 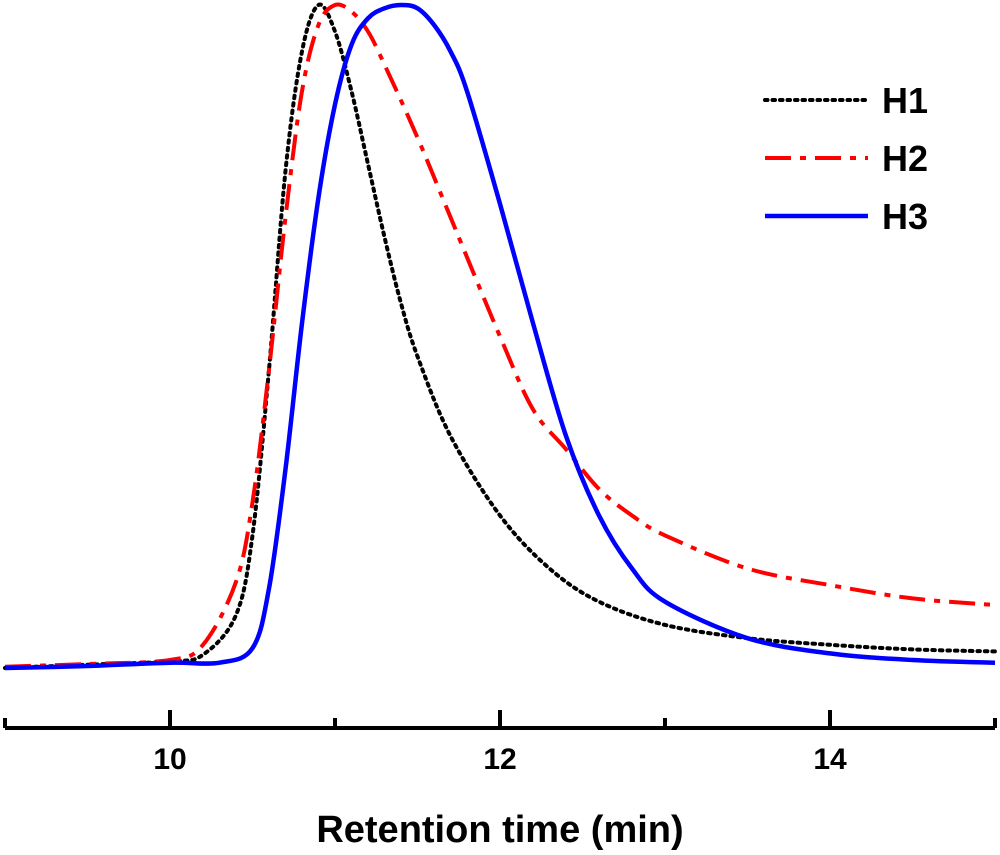 What do you see at coordinates (830, 759) in the screenshot?
I see `x-tick-label: 14` at bounding box center [830, 759].